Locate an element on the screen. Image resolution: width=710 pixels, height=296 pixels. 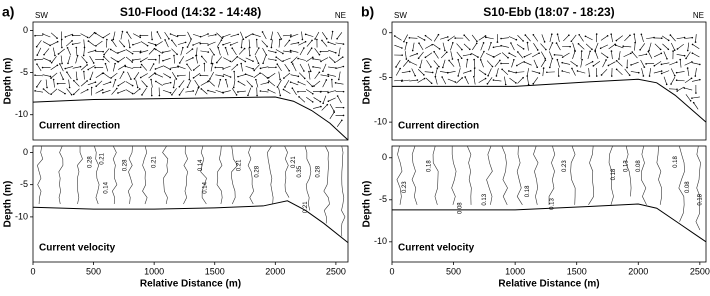
chart-title: S10-Ebb (18:07 - 18:23) is located at coordinates (548, 12).